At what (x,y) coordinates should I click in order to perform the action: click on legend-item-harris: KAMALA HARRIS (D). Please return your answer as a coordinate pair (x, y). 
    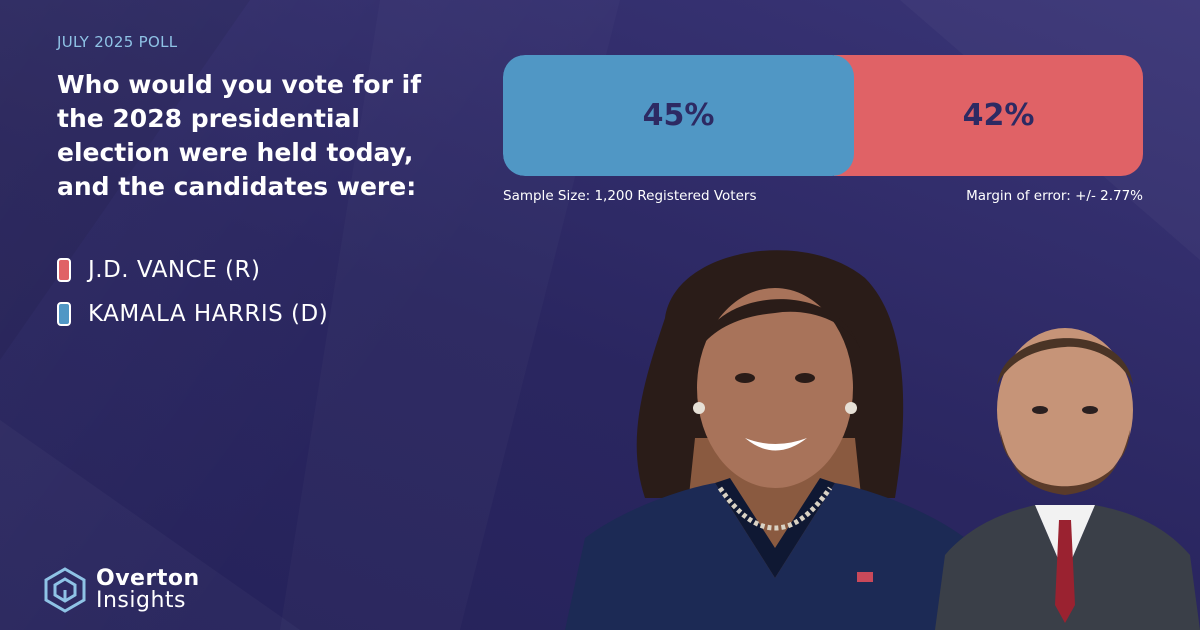
    Looking at the image, I should click on (192, 314).